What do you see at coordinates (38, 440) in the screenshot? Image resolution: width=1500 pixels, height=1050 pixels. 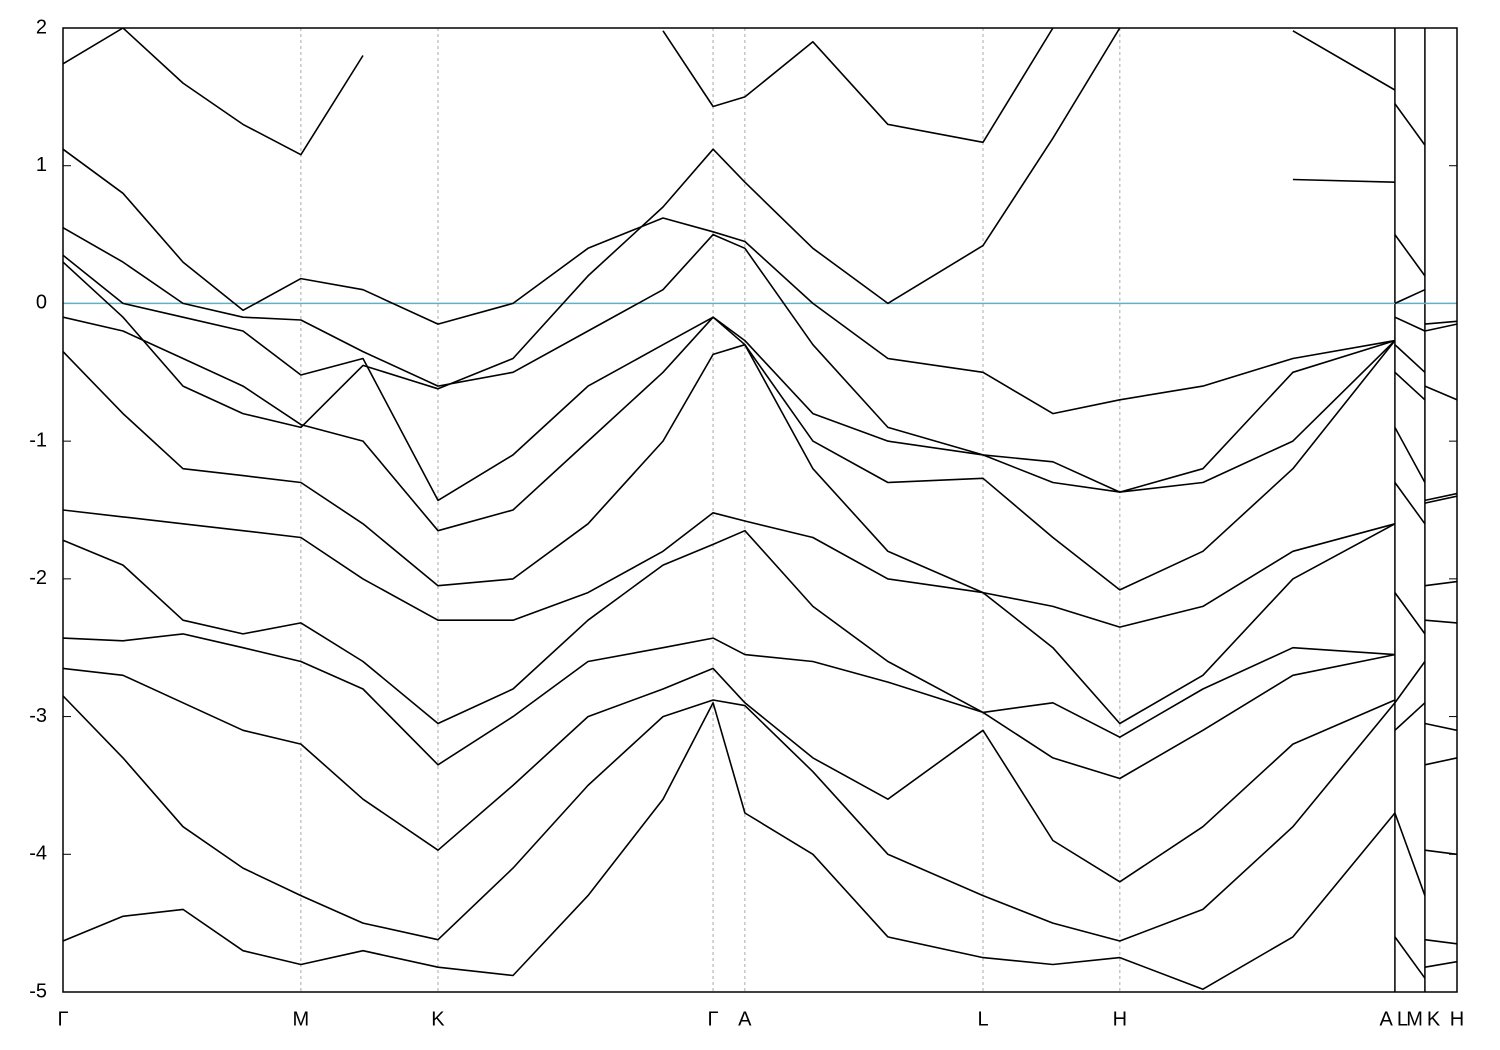 I see `y-tick-label: -1` at bounding box center [38, 440].